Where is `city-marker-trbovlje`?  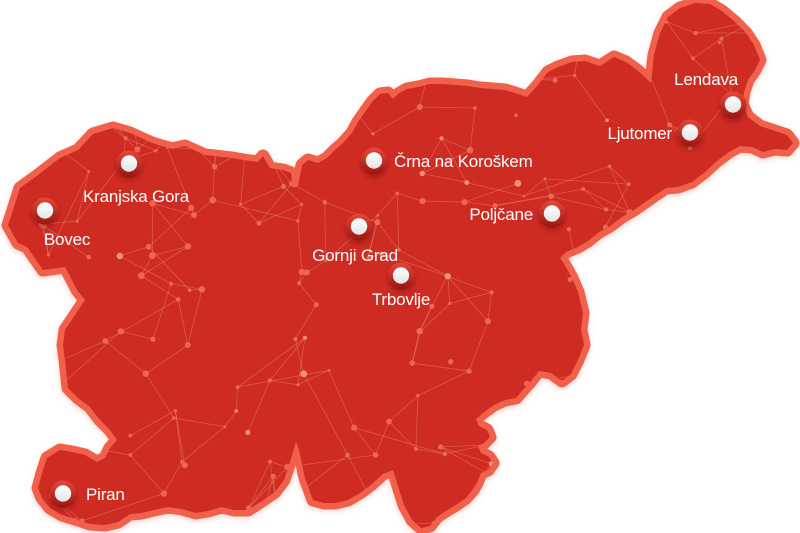
city-marker-trbovlje is located at coordinates (401, 278).